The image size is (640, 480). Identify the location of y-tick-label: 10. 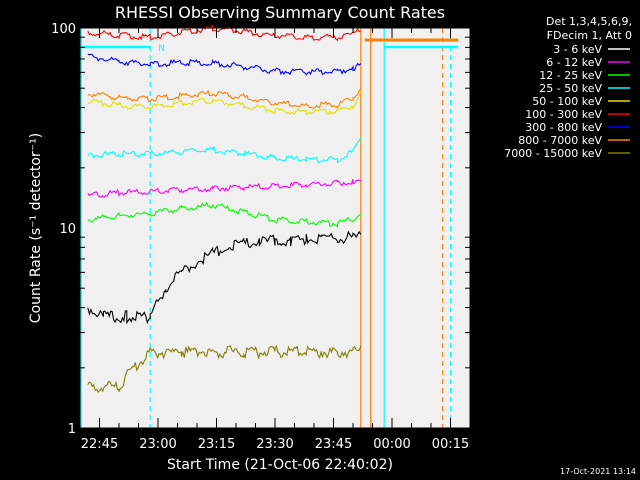
(67, 229).